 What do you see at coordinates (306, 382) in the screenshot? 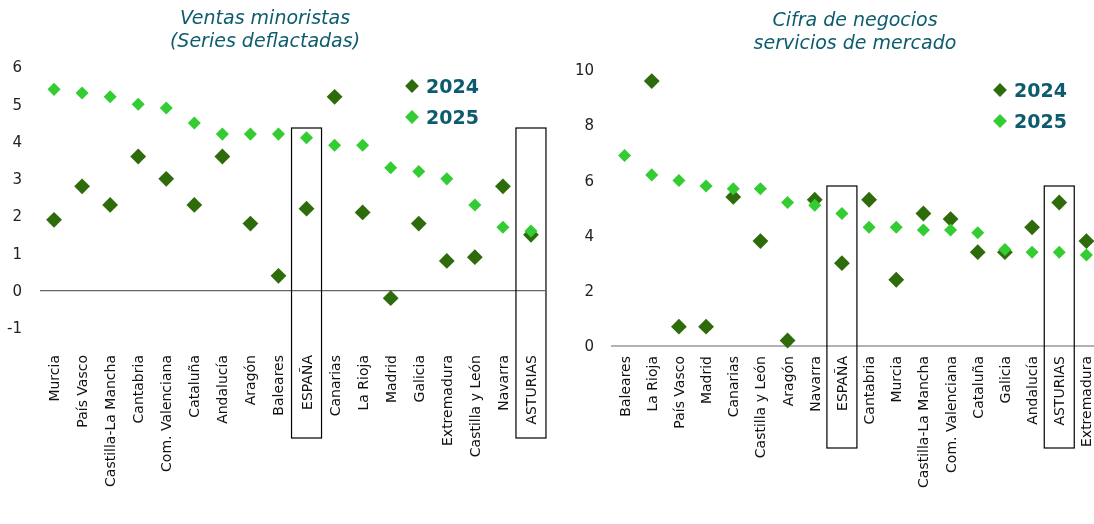
I see `x-tick-label: ESPAÑA` at bounding box center [306, 382].